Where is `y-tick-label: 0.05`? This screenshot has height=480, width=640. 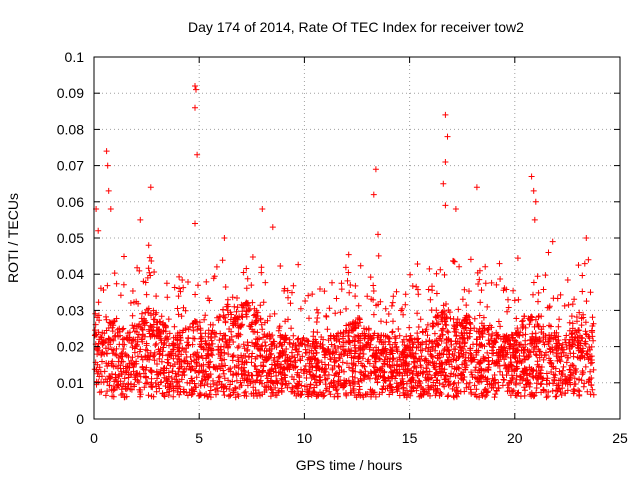
y-tick-label: 0.05 is located at coordinates (70, 238).